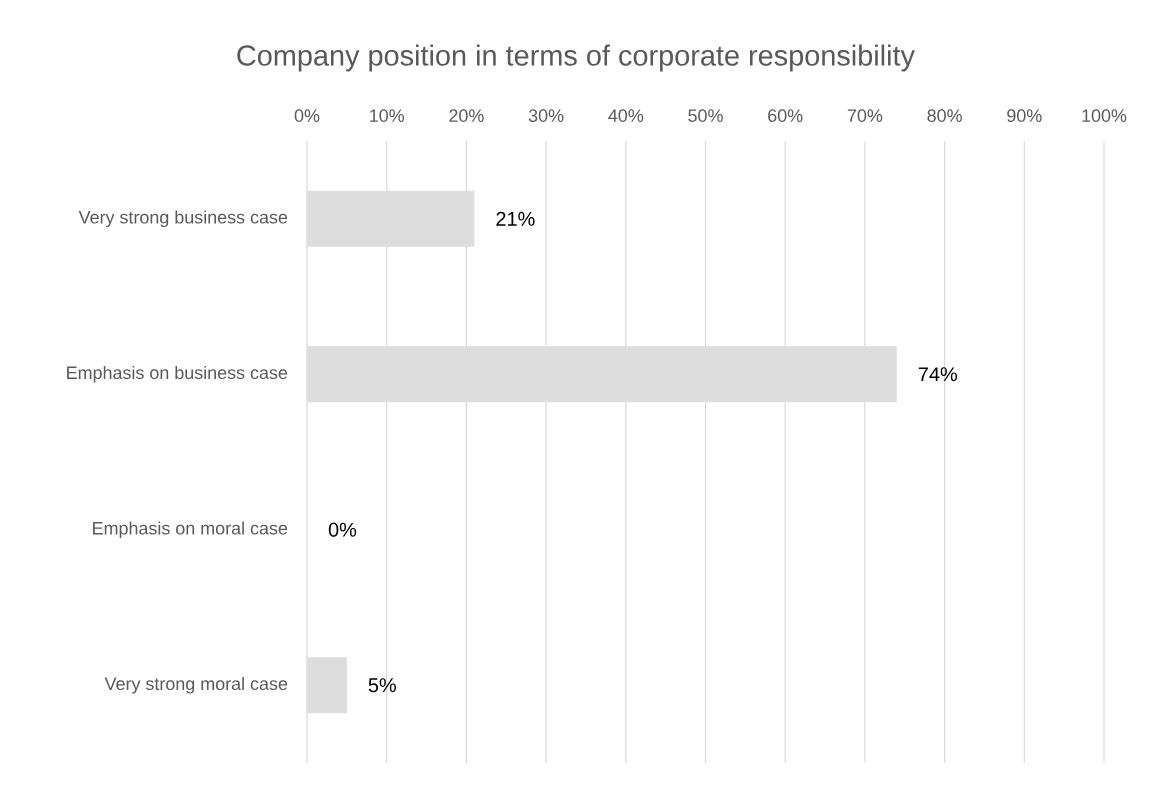  I want to click on x-tick-label: 70%, so click(865, 115).